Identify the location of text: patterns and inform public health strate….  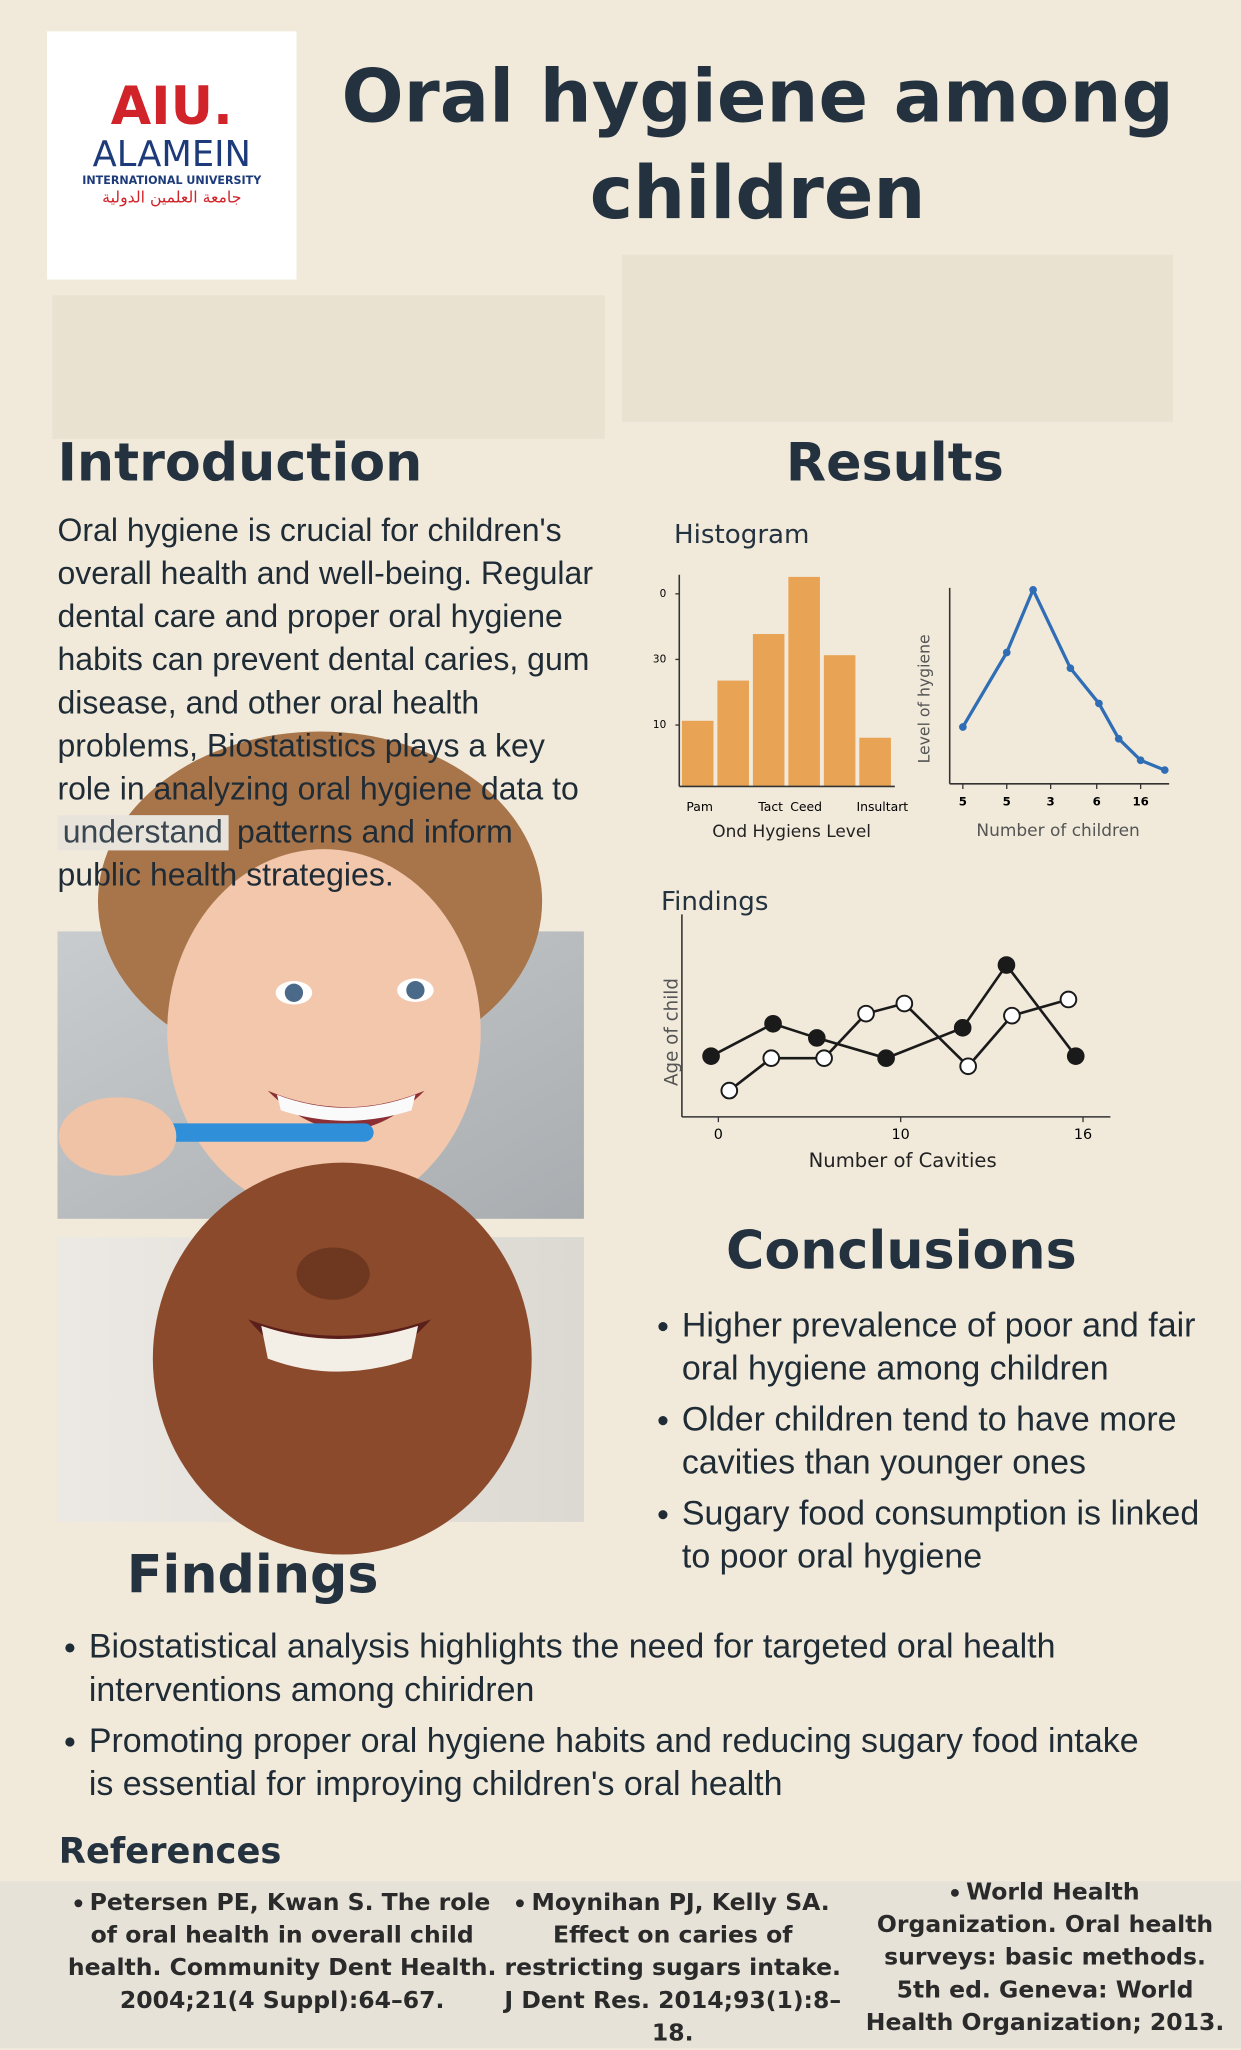
(285, 854).